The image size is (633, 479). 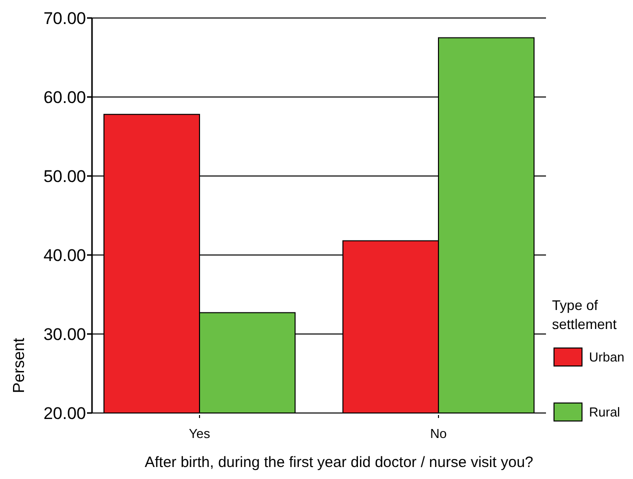 I want to click on legend-label: Rural, so click(x=604, y=412).